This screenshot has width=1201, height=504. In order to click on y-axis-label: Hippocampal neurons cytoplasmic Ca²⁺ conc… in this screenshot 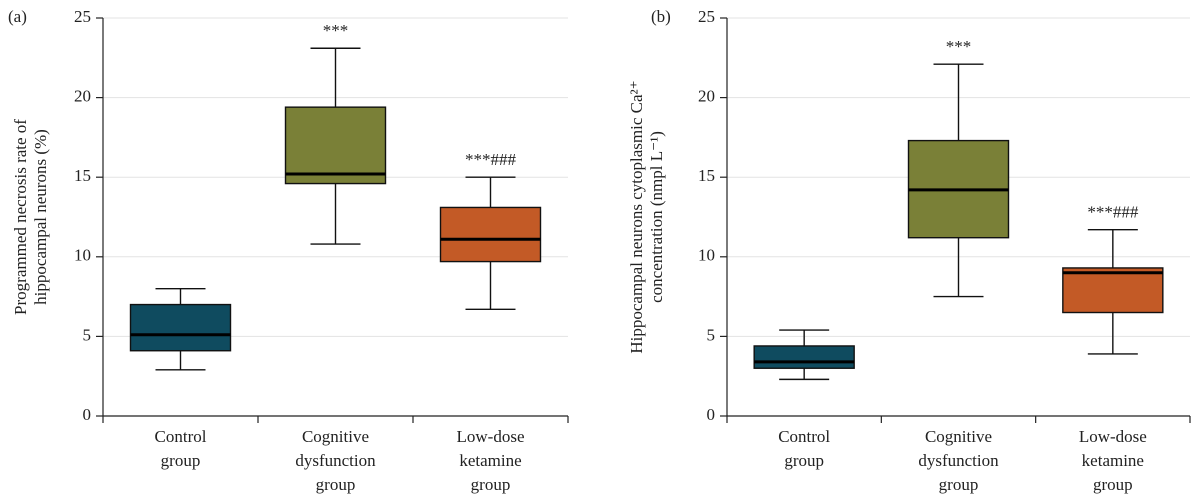, I will do `click(646, 216)`.